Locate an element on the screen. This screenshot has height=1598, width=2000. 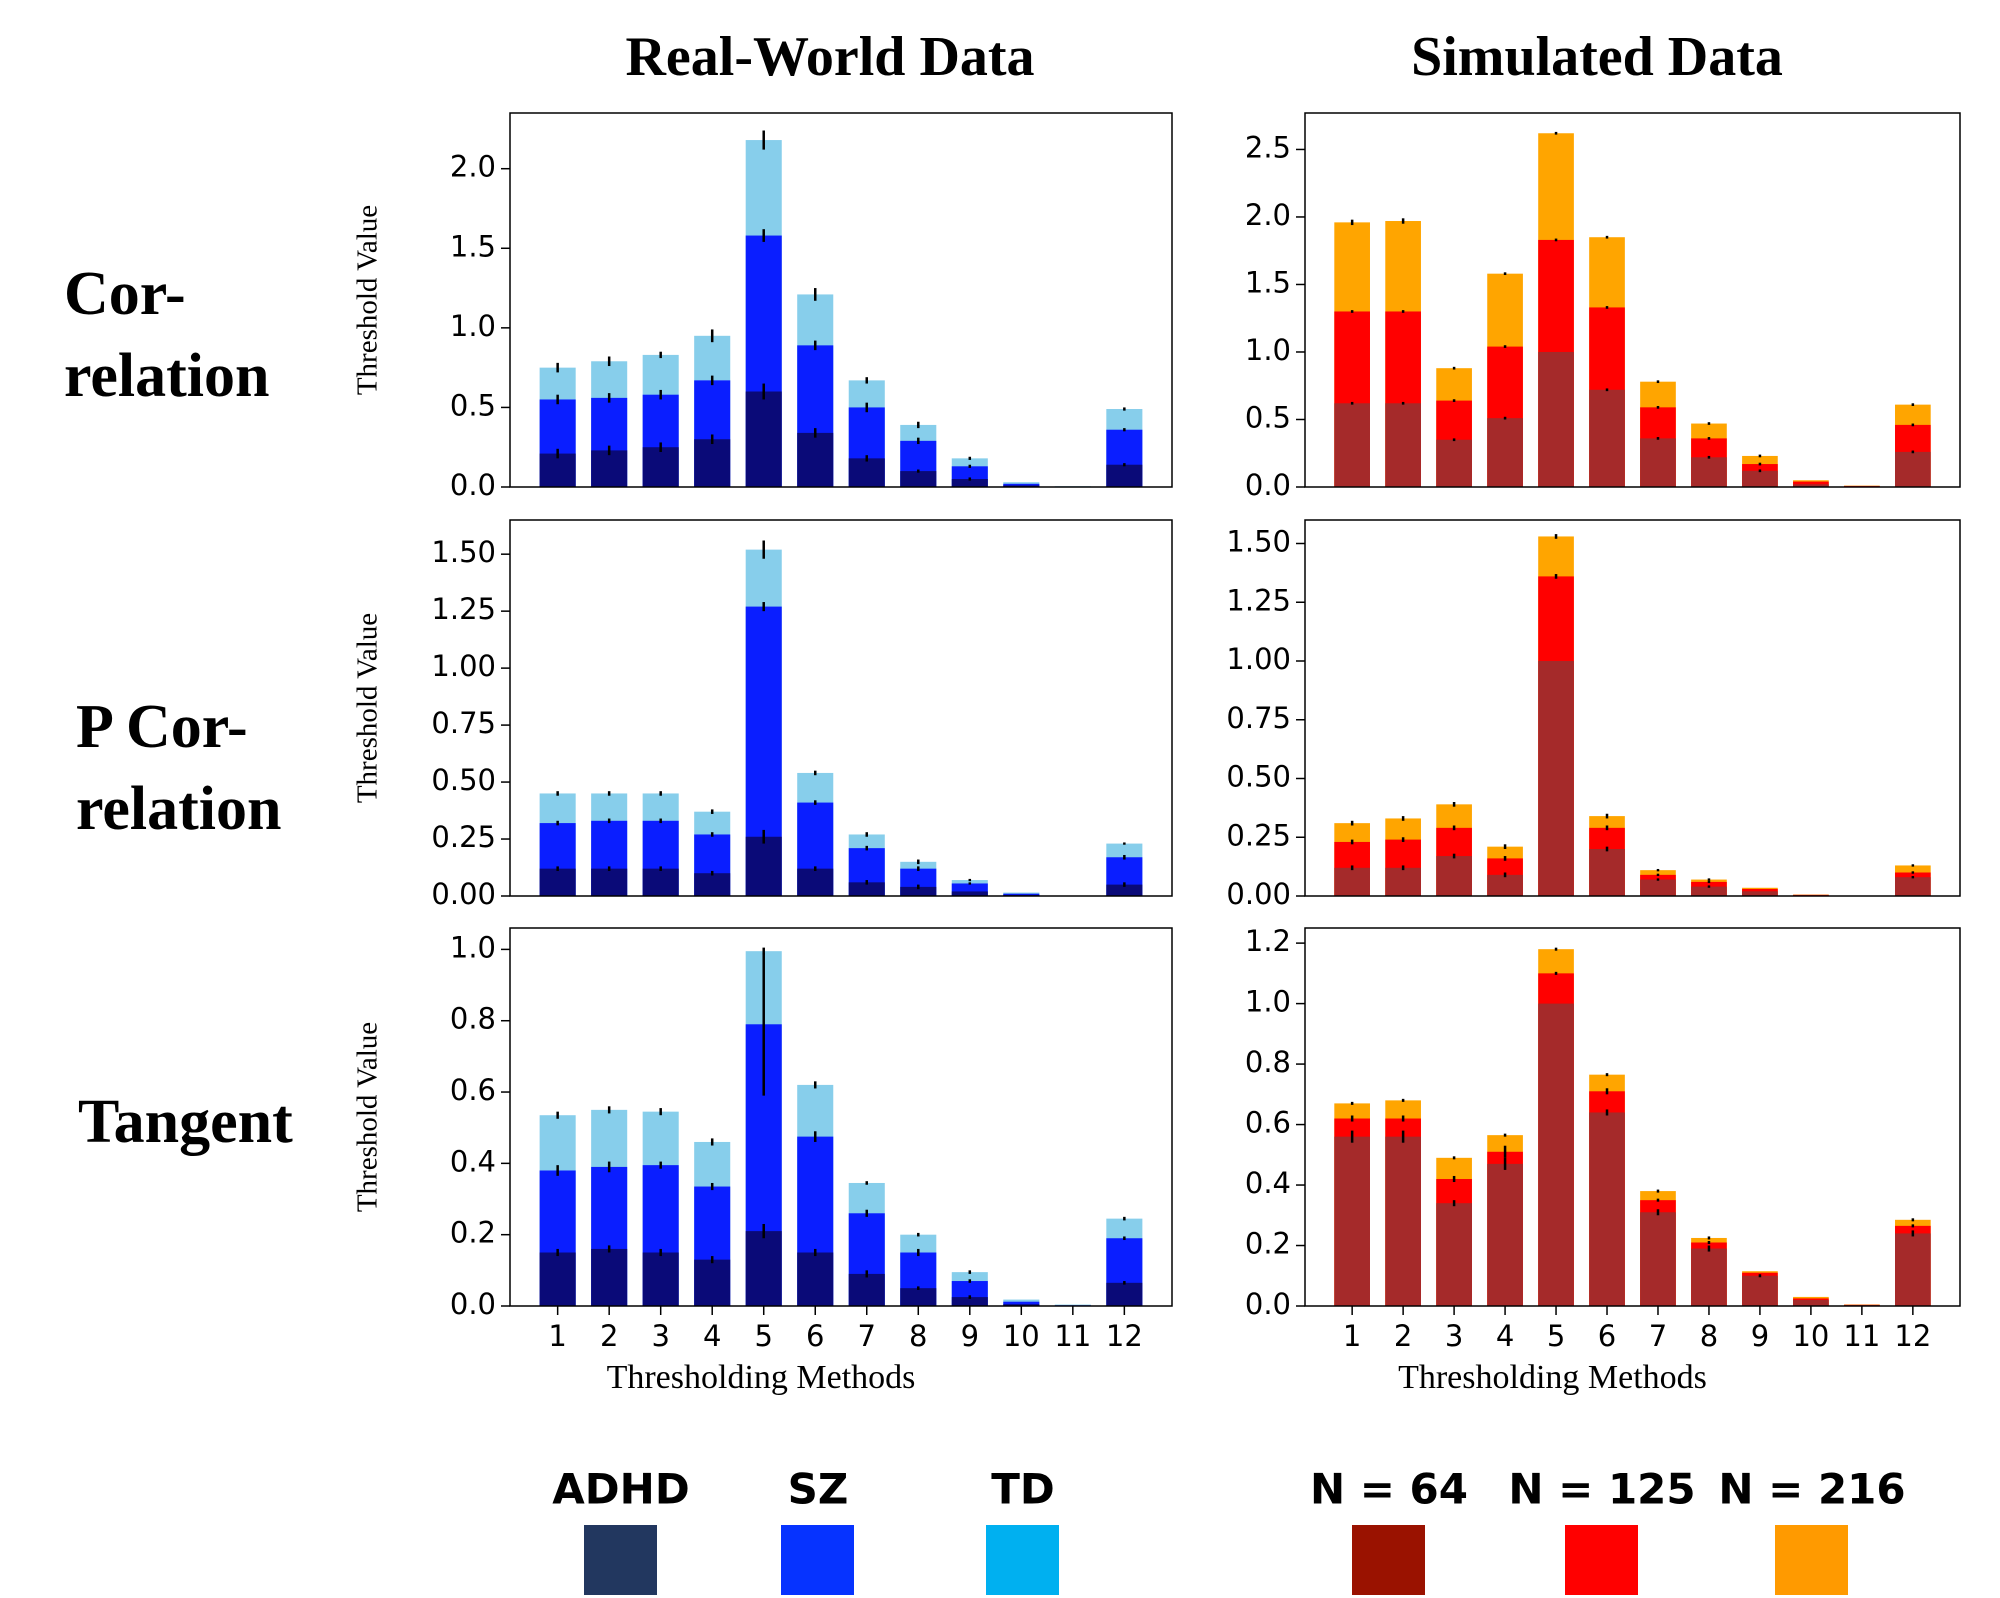
row-label: relation is located at coordinates (167, 376).